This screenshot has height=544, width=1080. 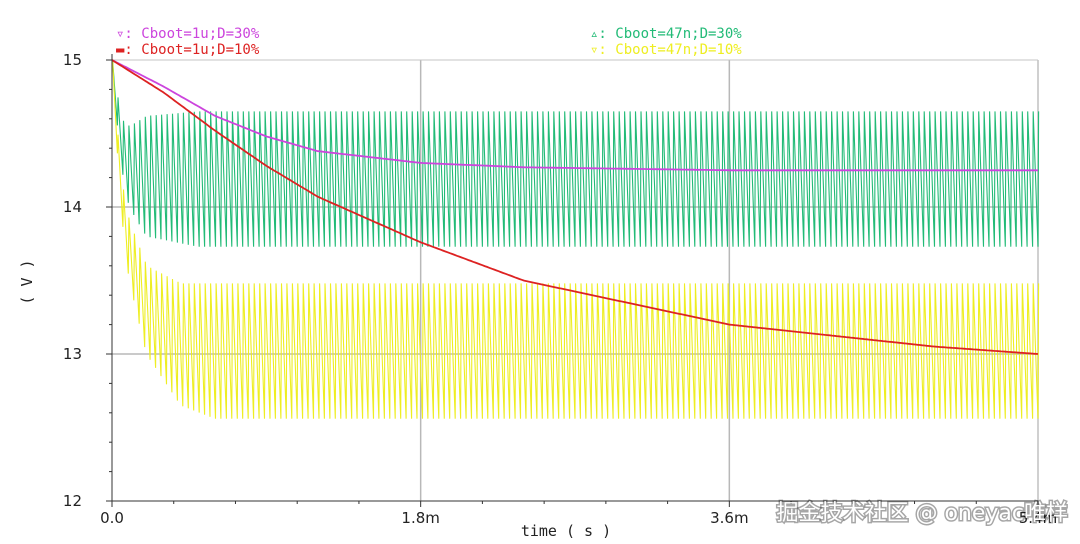 I want to click on legend-entry: ▬: Cboot=1u;D=10%, so click(x=188, y=50).